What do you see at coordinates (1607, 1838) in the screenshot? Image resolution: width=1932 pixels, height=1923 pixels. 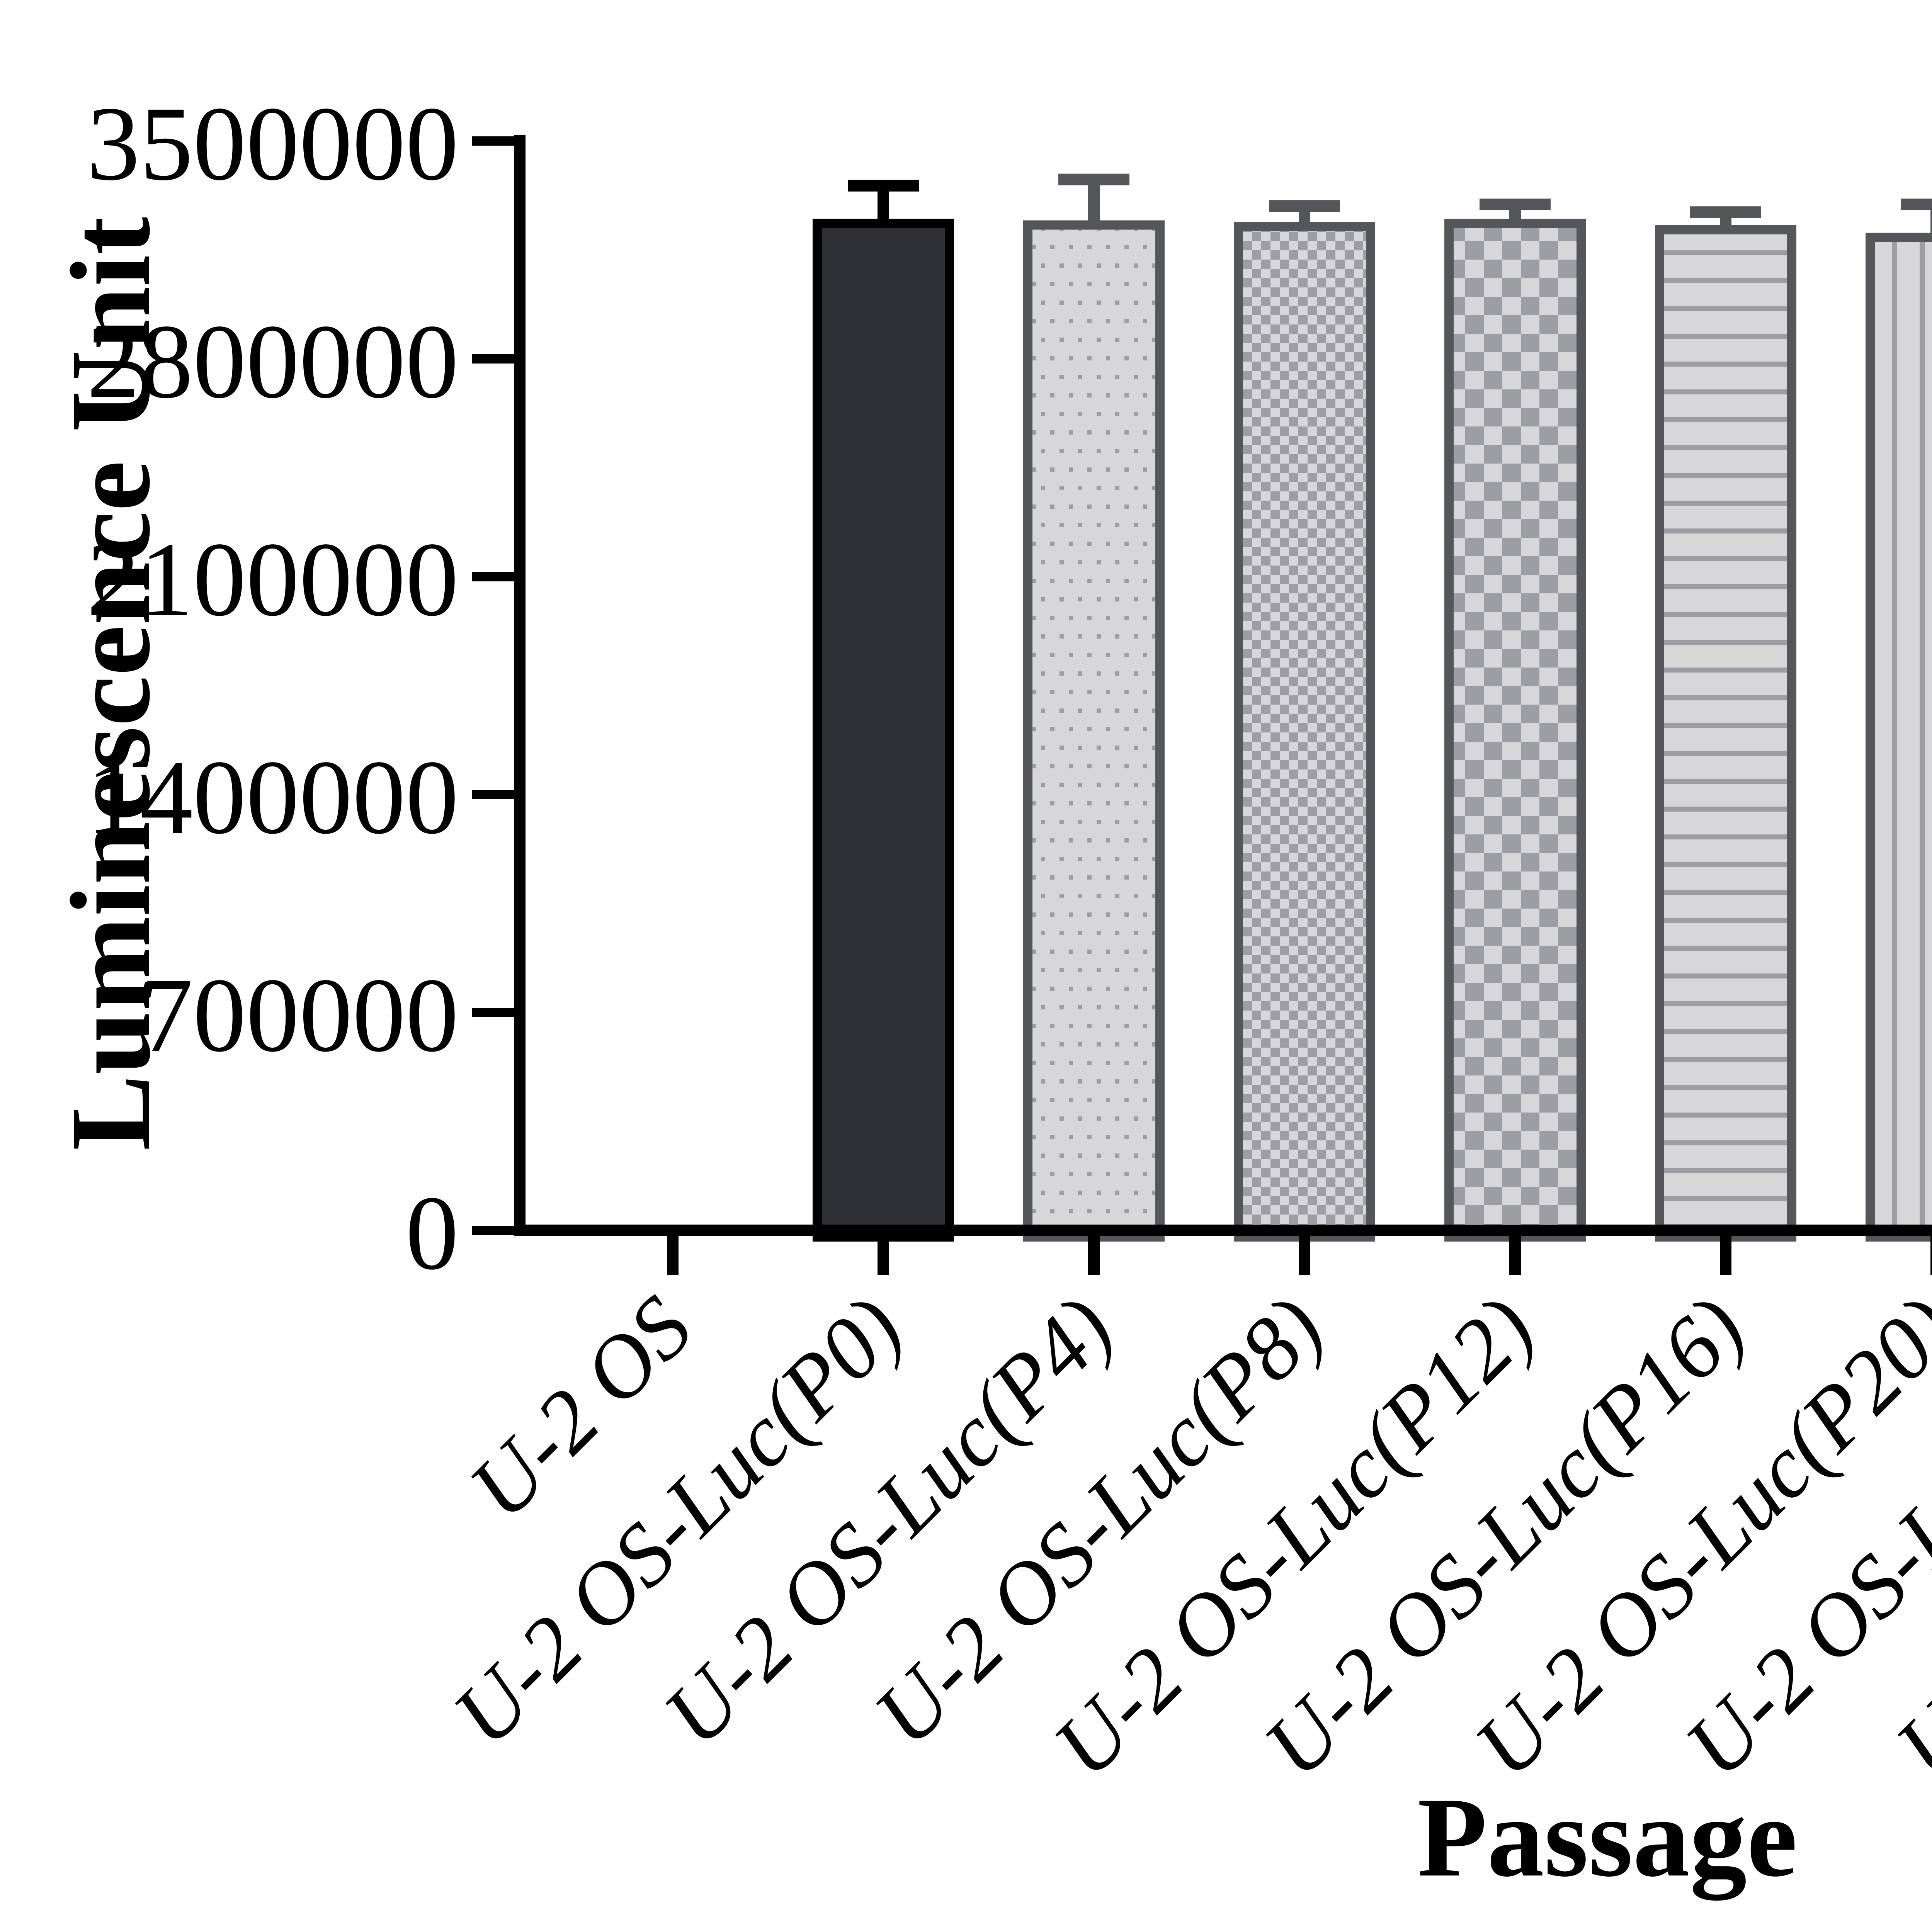 I see `x-axis-title: Passage` at bounding box center [1607, 1838].